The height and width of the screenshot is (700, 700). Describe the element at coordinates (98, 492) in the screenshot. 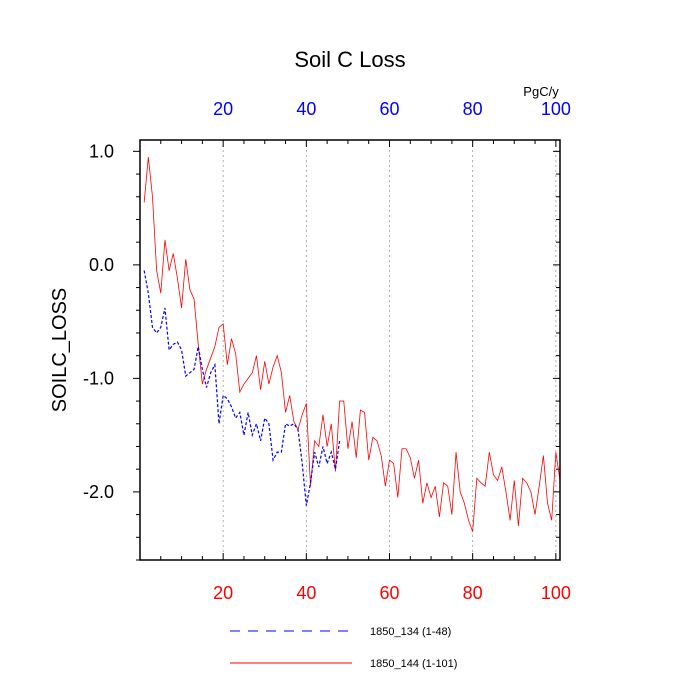

I see `y-tick-label: -2.0` at that location.